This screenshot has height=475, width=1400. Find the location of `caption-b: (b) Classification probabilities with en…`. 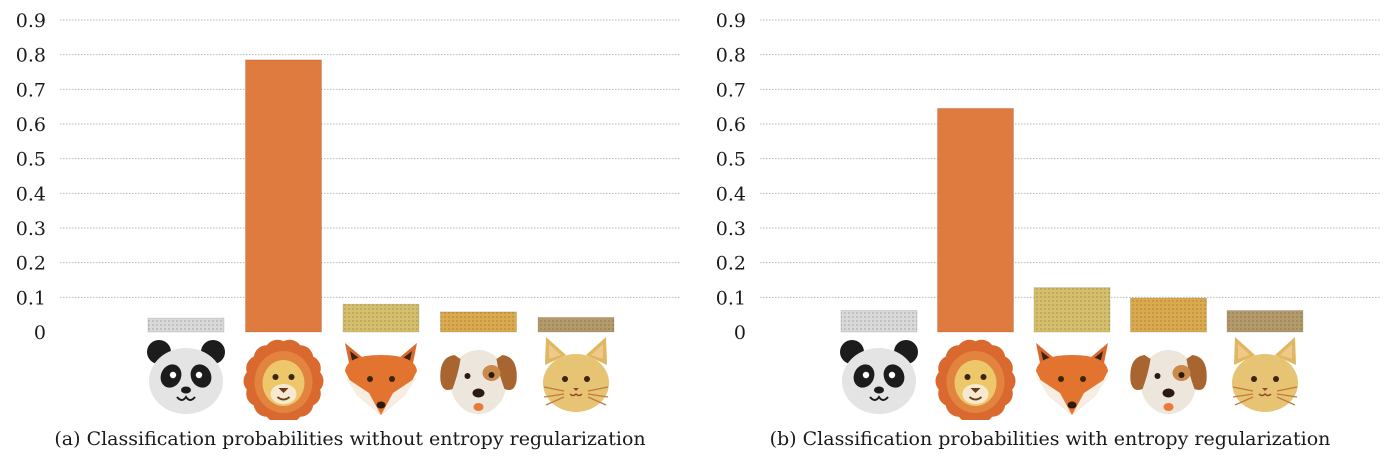

caption-b: (b) Classification probabilities with en… is located at coordinates (1050, 439).